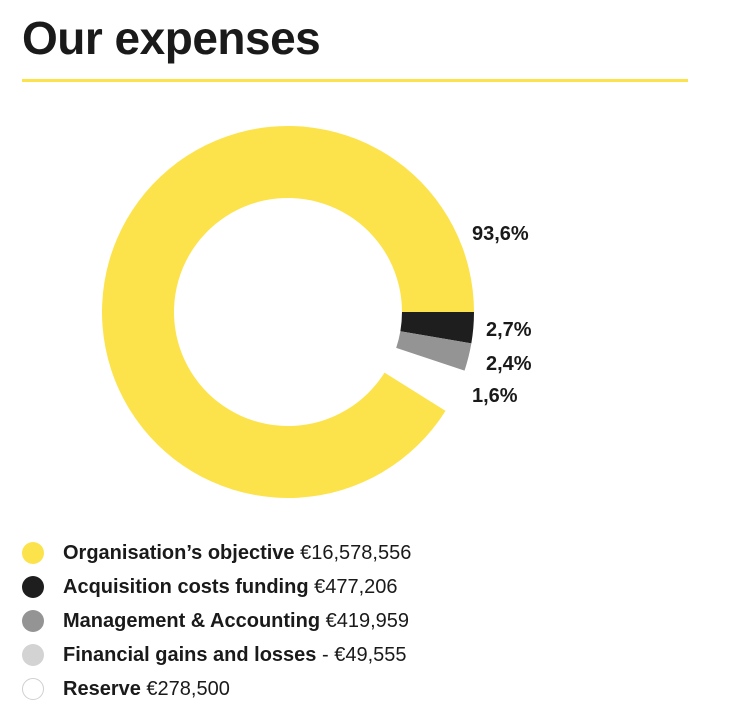 This screenshot has width=730, height=726. I want to click on percent-label-organisation-s-objective: 93,6%, so click(500, 234).